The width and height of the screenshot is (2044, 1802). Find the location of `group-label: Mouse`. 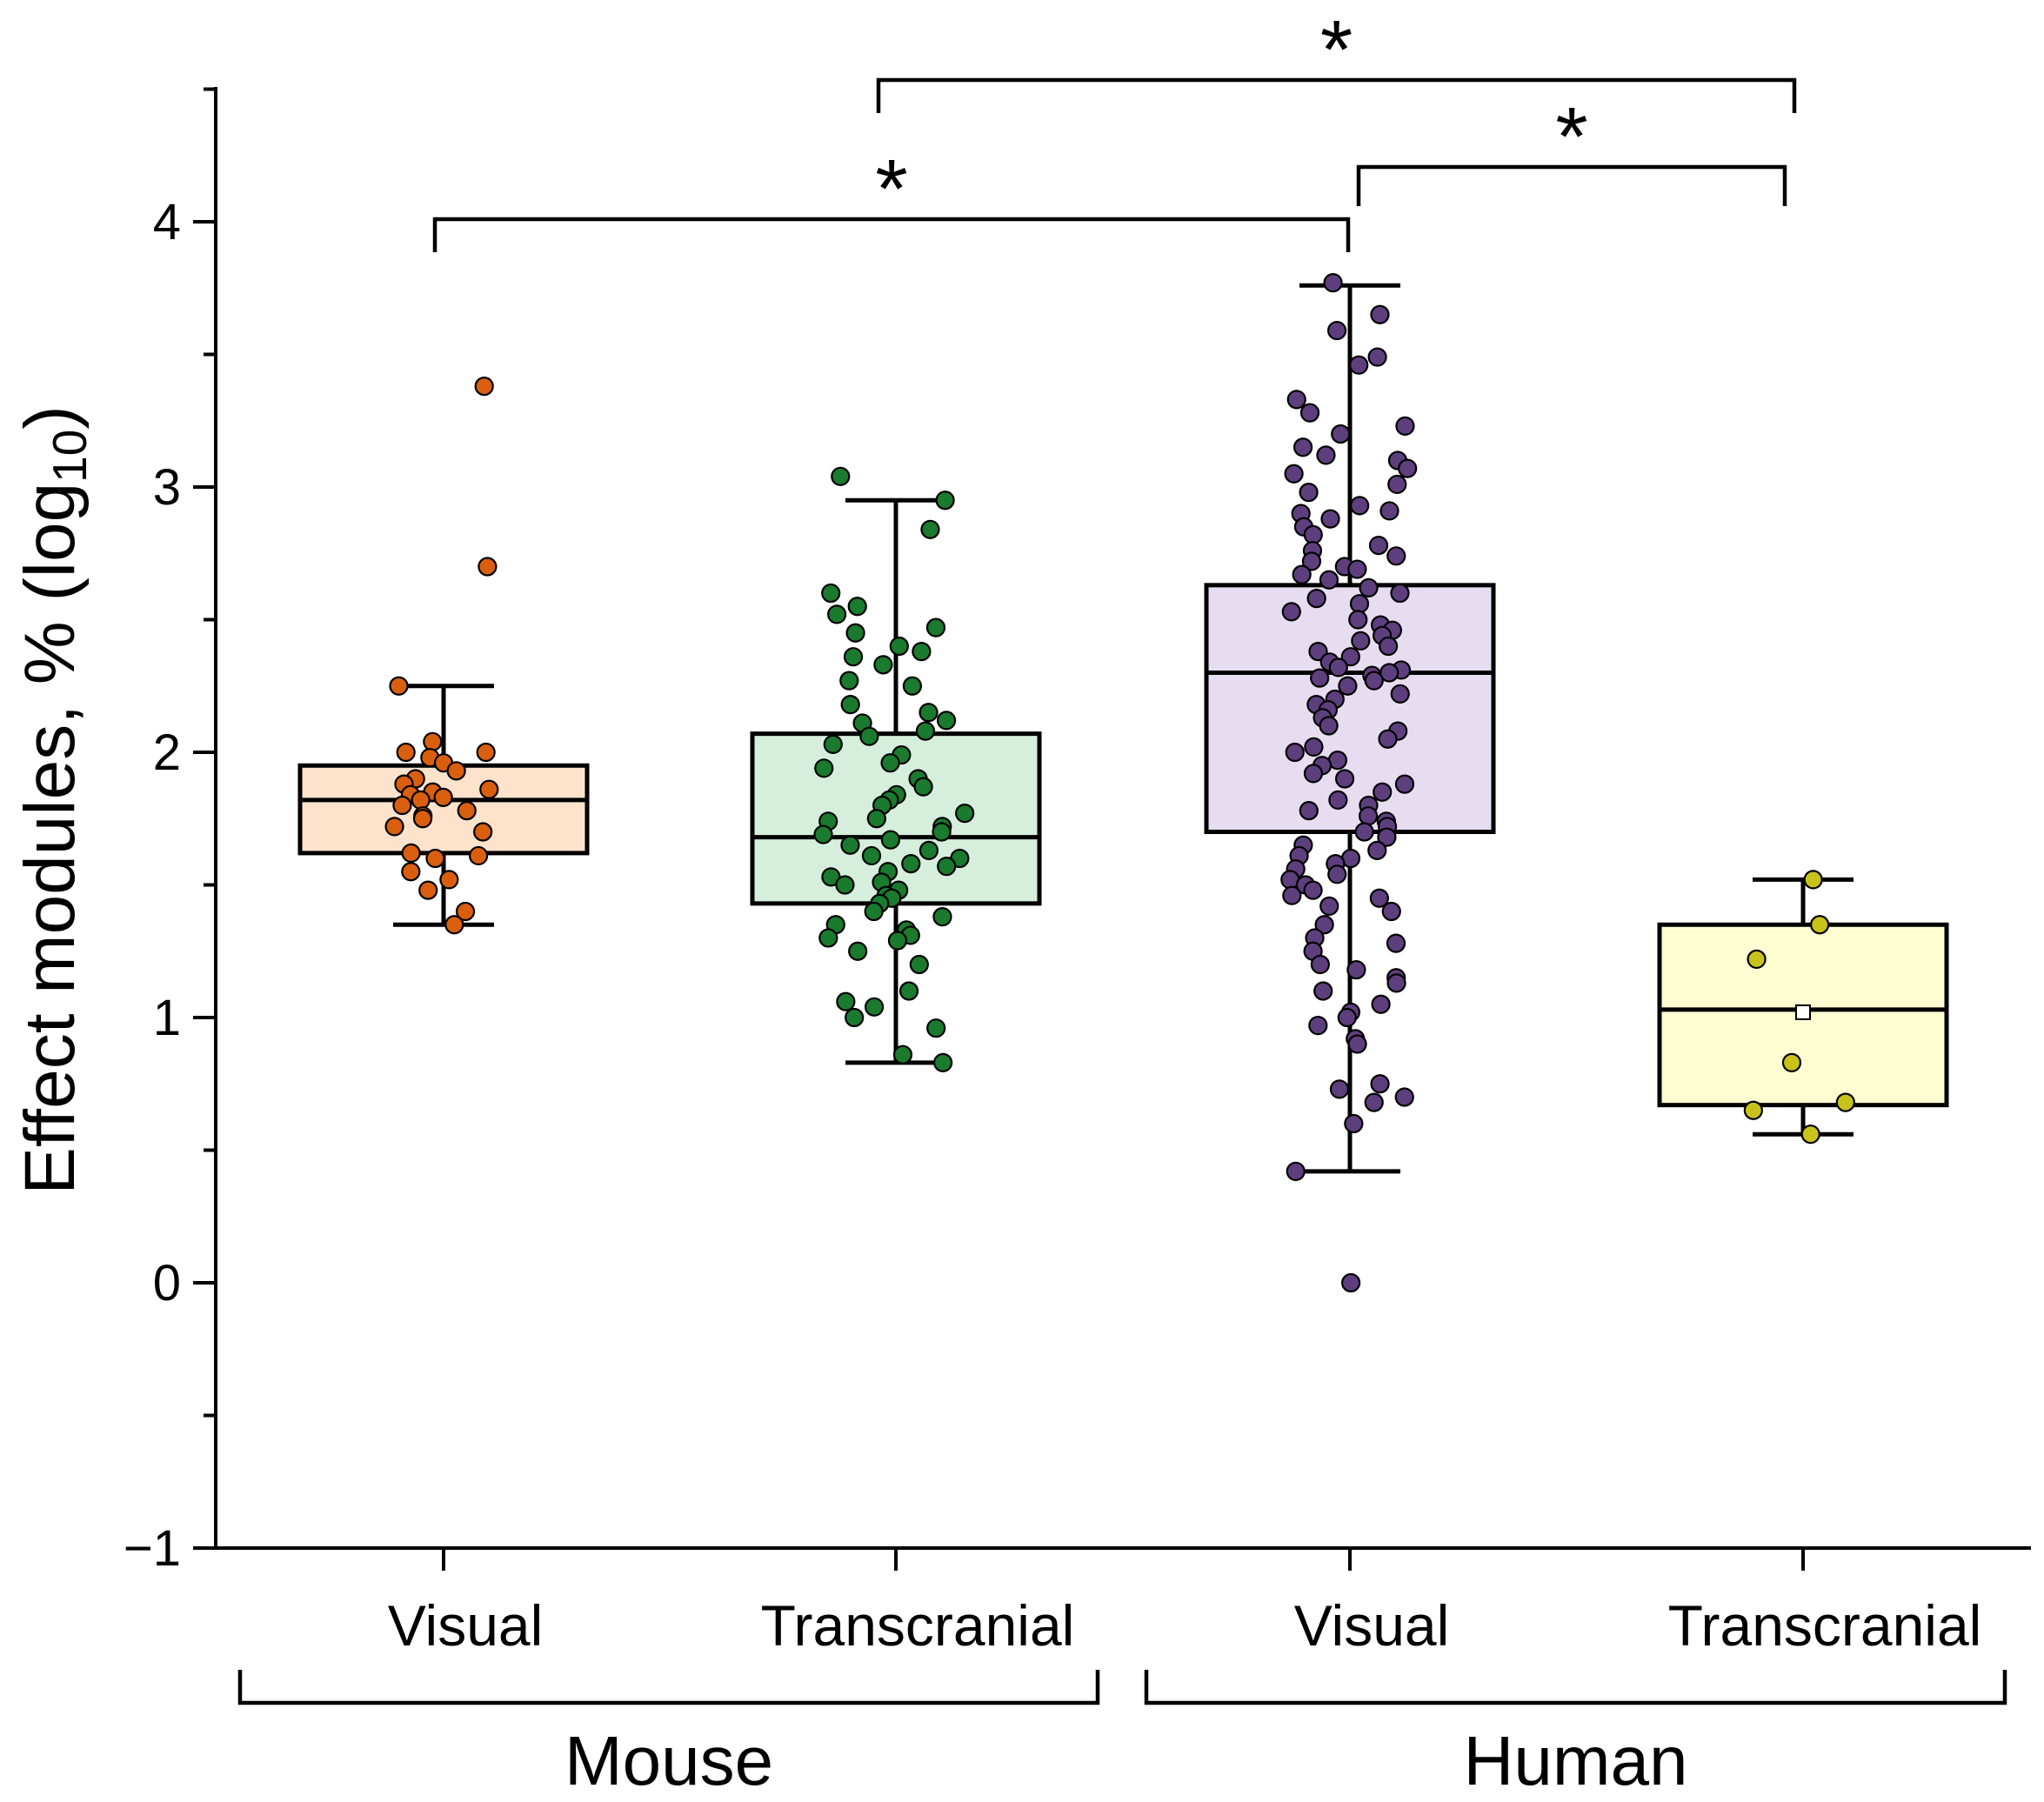

group-label: Mouse is located at coordinates (668, 1760).